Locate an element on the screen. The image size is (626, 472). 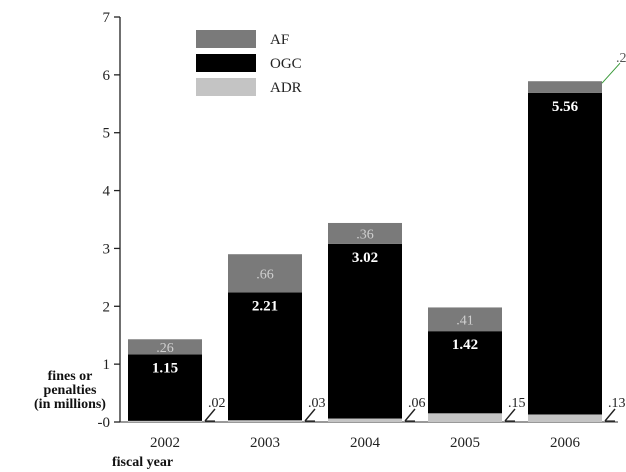
data-label-ogc: 5.56 is located at coordinates (565, 107).